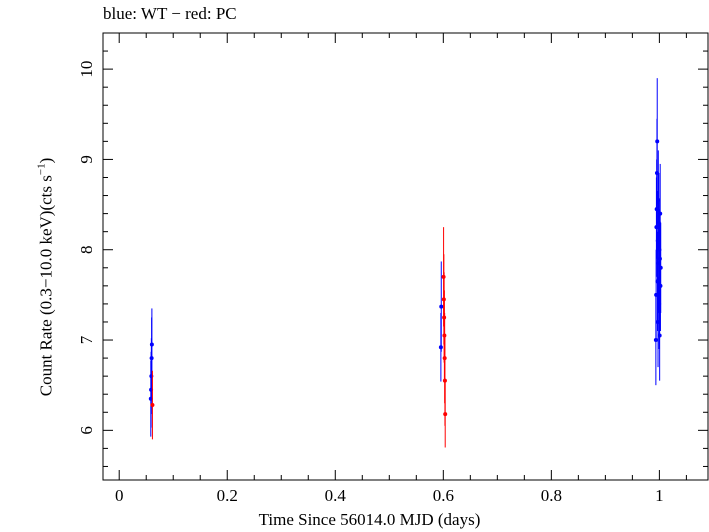  What do you see at coordinates (86, 69) in the screenshot?
I see `y-tick-label: 10` at bounding box center [86, 69].